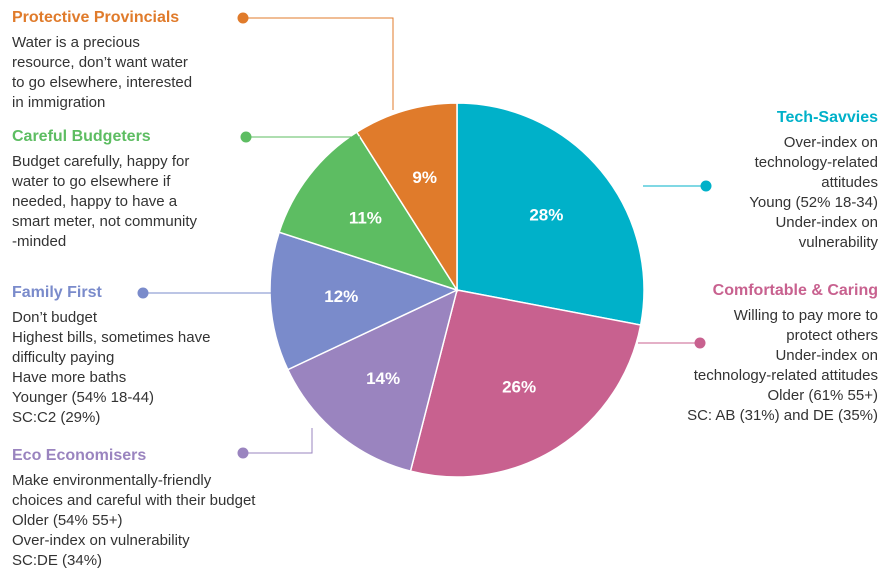 This screenshot has width=883, height=572. Describe the element at coordinates (81, 136) in the screenshot. I see `segment-title: Careful Budgeters` at that location.